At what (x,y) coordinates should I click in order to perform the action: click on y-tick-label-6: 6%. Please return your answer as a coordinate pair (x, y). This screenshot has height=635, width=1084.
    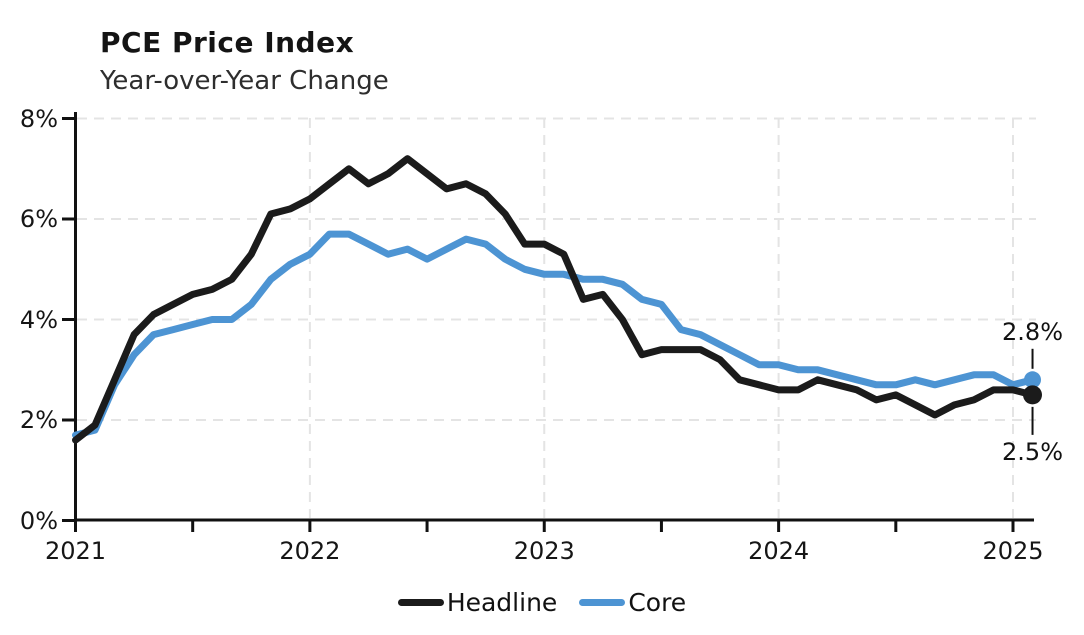
    Looking at the image, I should click on (38, 219).